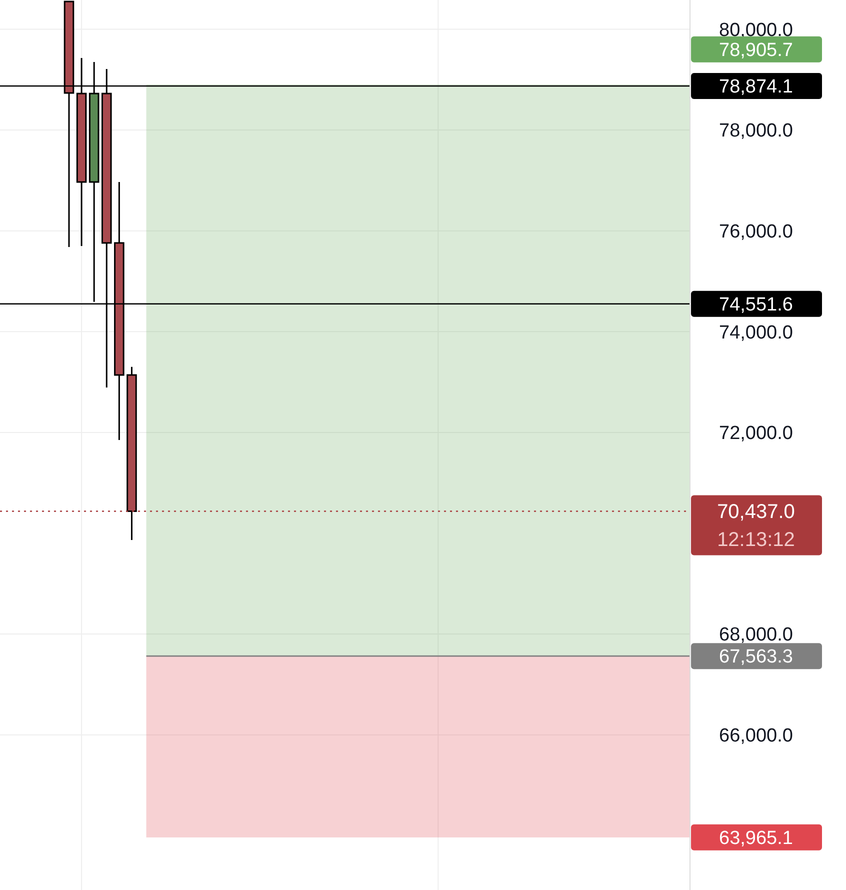 The width and height of the screenshot is (846, 890). I want to click on ref-line-label: 70,437.0, so click(756, 512).